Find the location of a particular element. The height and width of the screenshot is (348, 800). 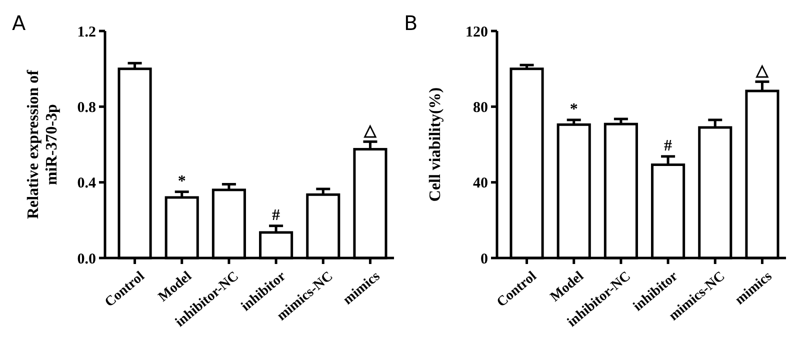

chart-title: A is located at coordinates (19, 23).